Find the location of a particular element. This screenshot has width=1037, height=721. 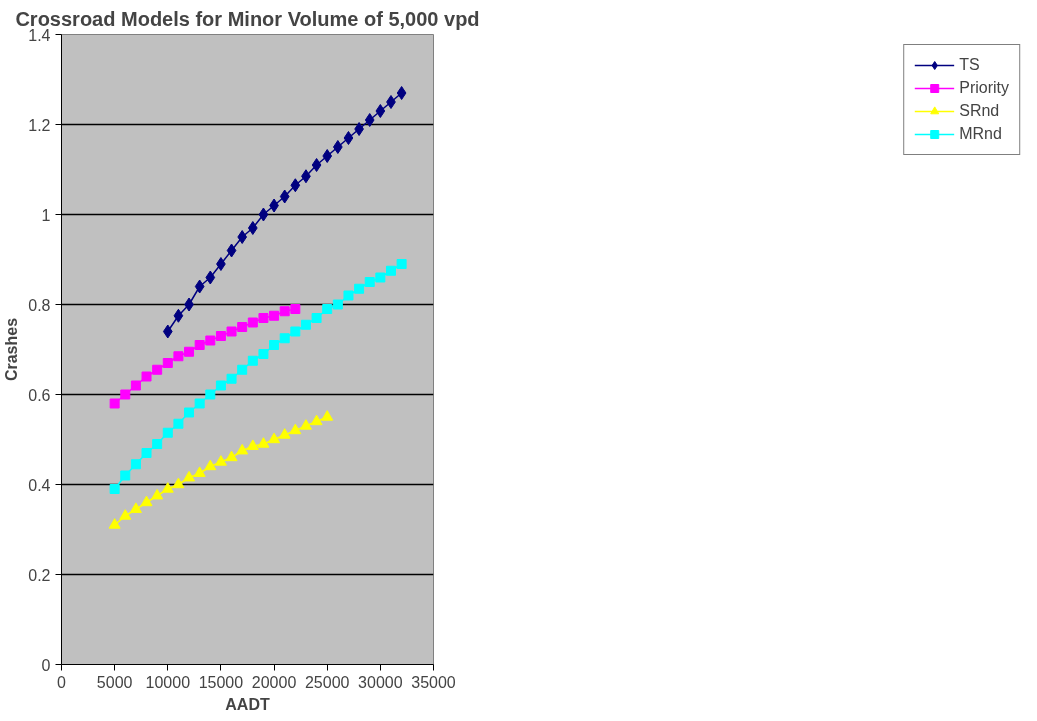

x-tick-label: 35000 is located at coordinates (433, 682).